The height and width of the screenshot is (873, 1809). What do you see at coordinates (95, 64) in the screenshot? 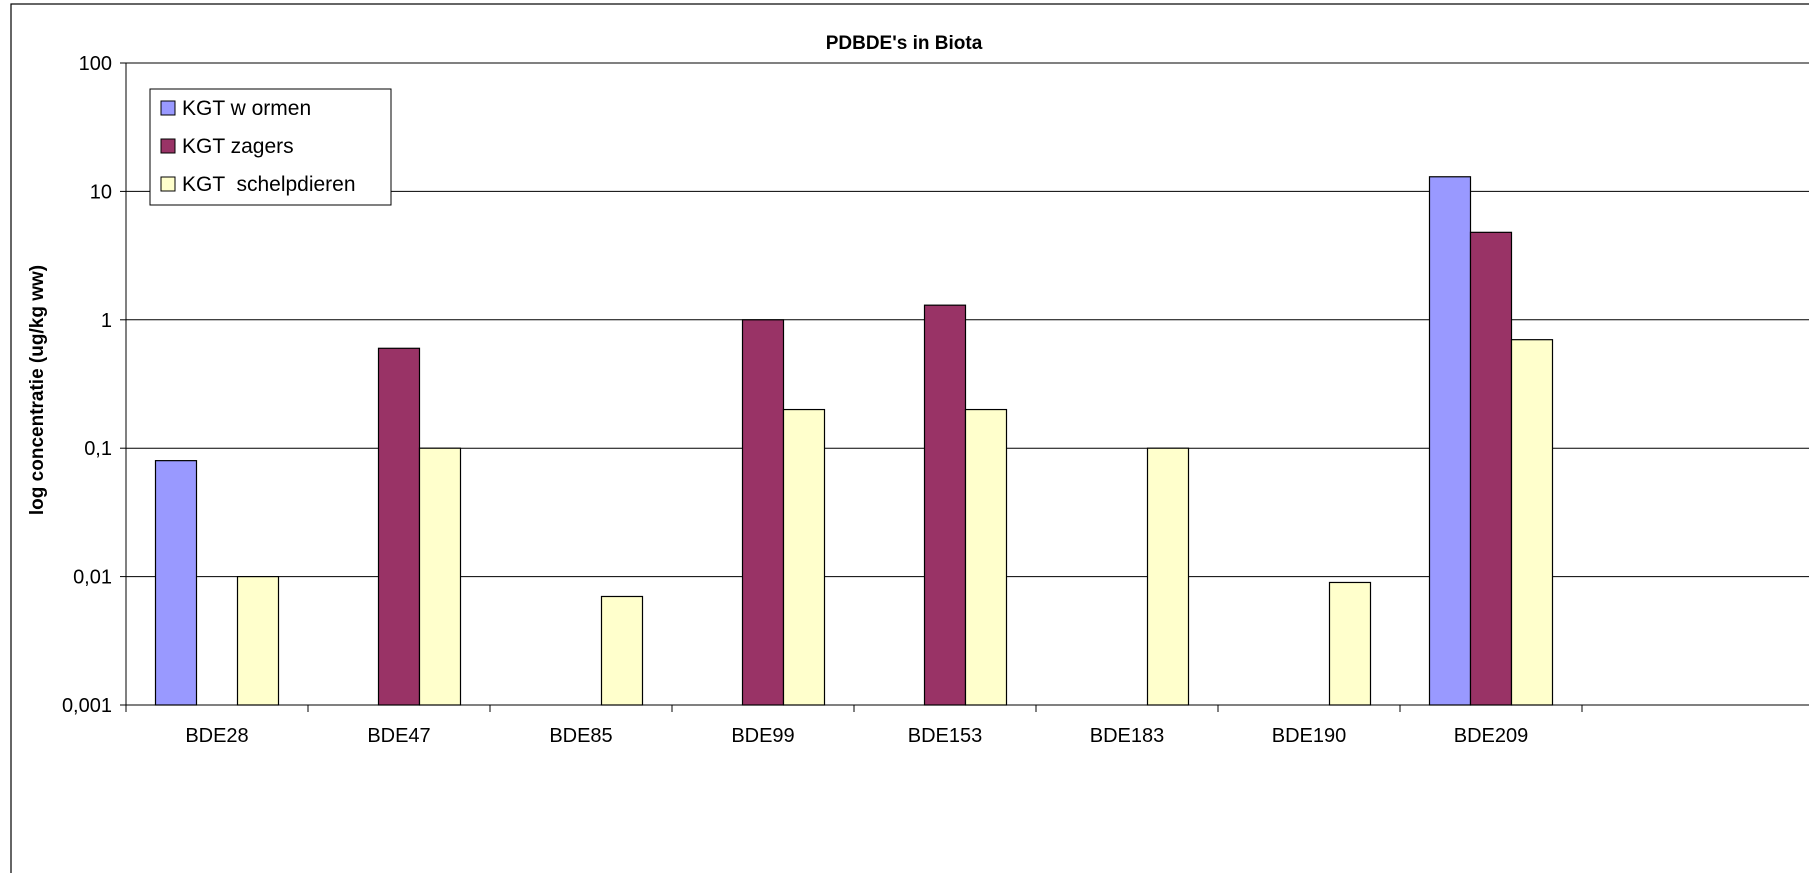
I see `y-tick-label: 100` at bounding box center [95, 64].